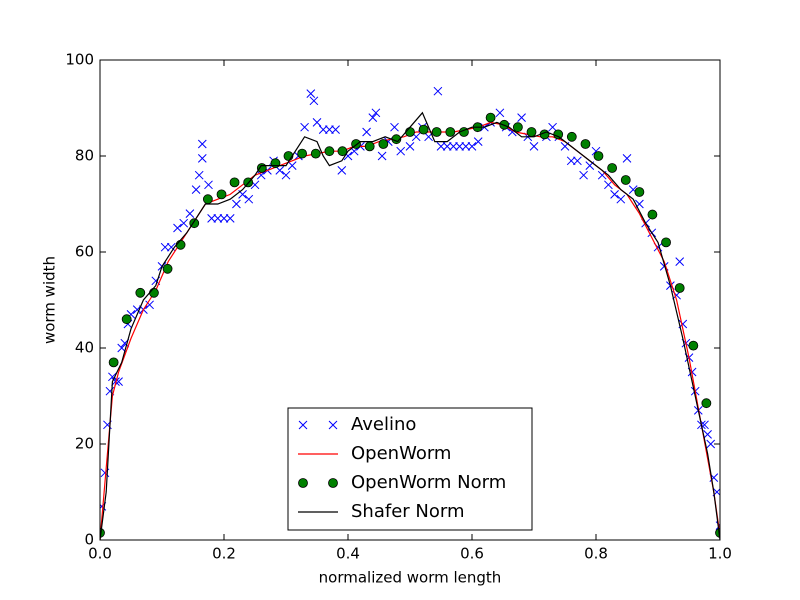 This screenshot has height=600, width=800. What do you see at coordinates (79, 60) in the screenshot?
I see `y-tick-label: 100` at bounding box center [79, 60].